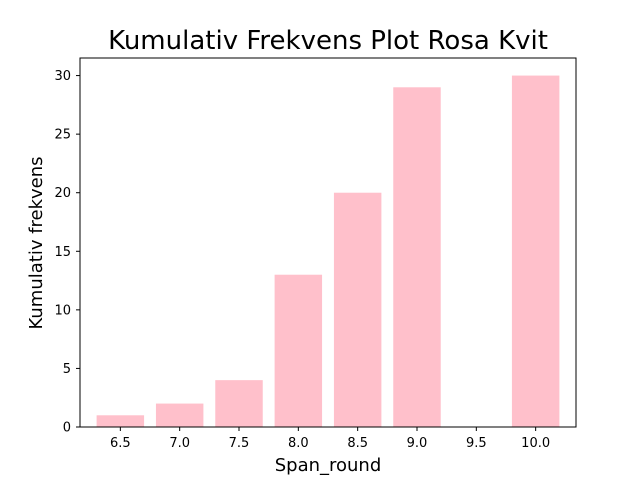 The height and width of the screenshot is (480, 640). I want to click on x-tick-label: 7.0, so click(179, 443).